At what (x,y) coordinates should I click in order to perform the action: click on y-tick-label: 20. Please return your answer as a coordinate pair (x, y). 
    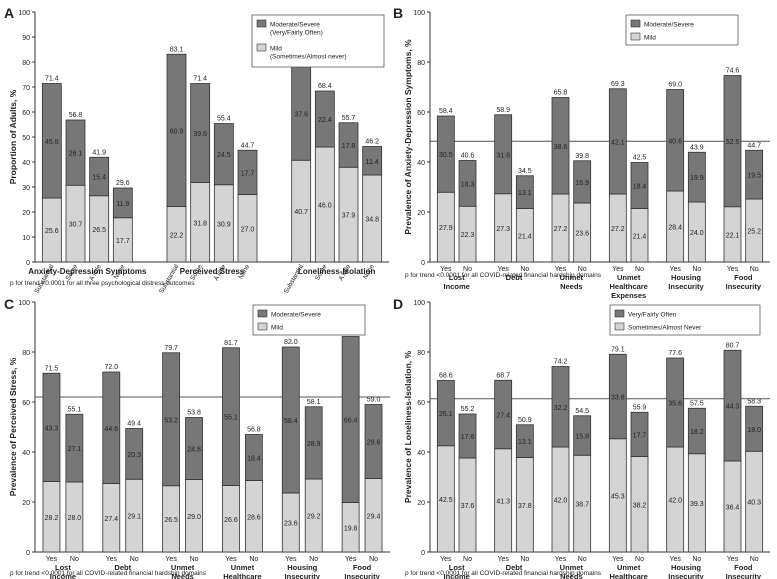
    Looking at the image, I should click on (26, 213).